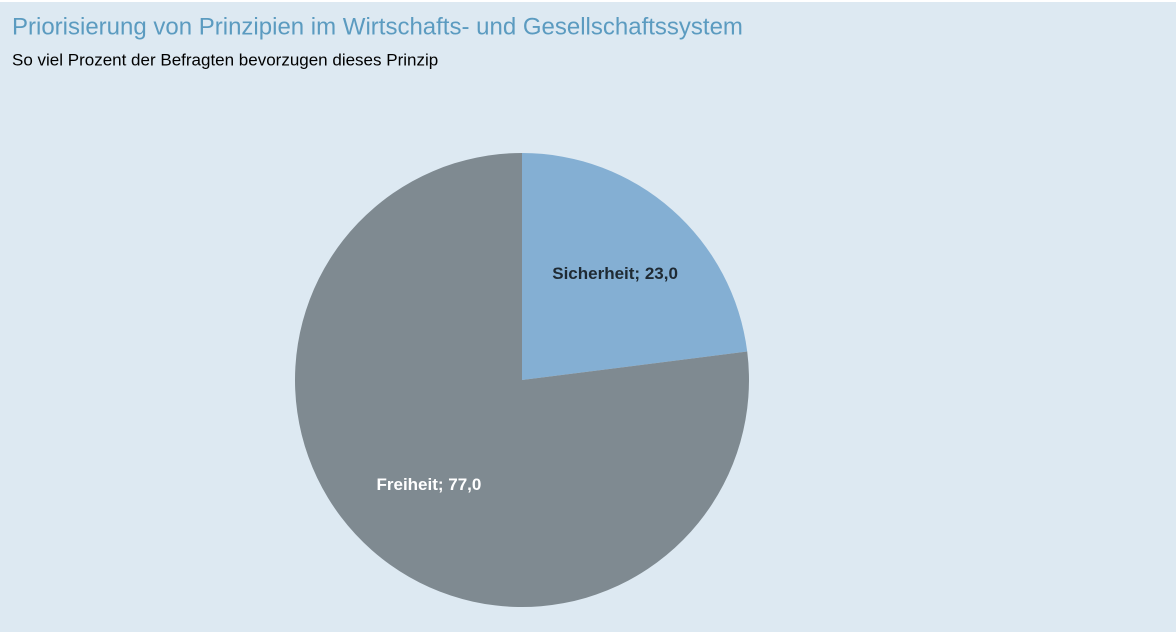 Image resolution: width=1176 pixels, height=632 pixels. Describe the element at coordinates (428, 484) in the screenshot. I see `data-label: Freiheit; 77,0` at that location.